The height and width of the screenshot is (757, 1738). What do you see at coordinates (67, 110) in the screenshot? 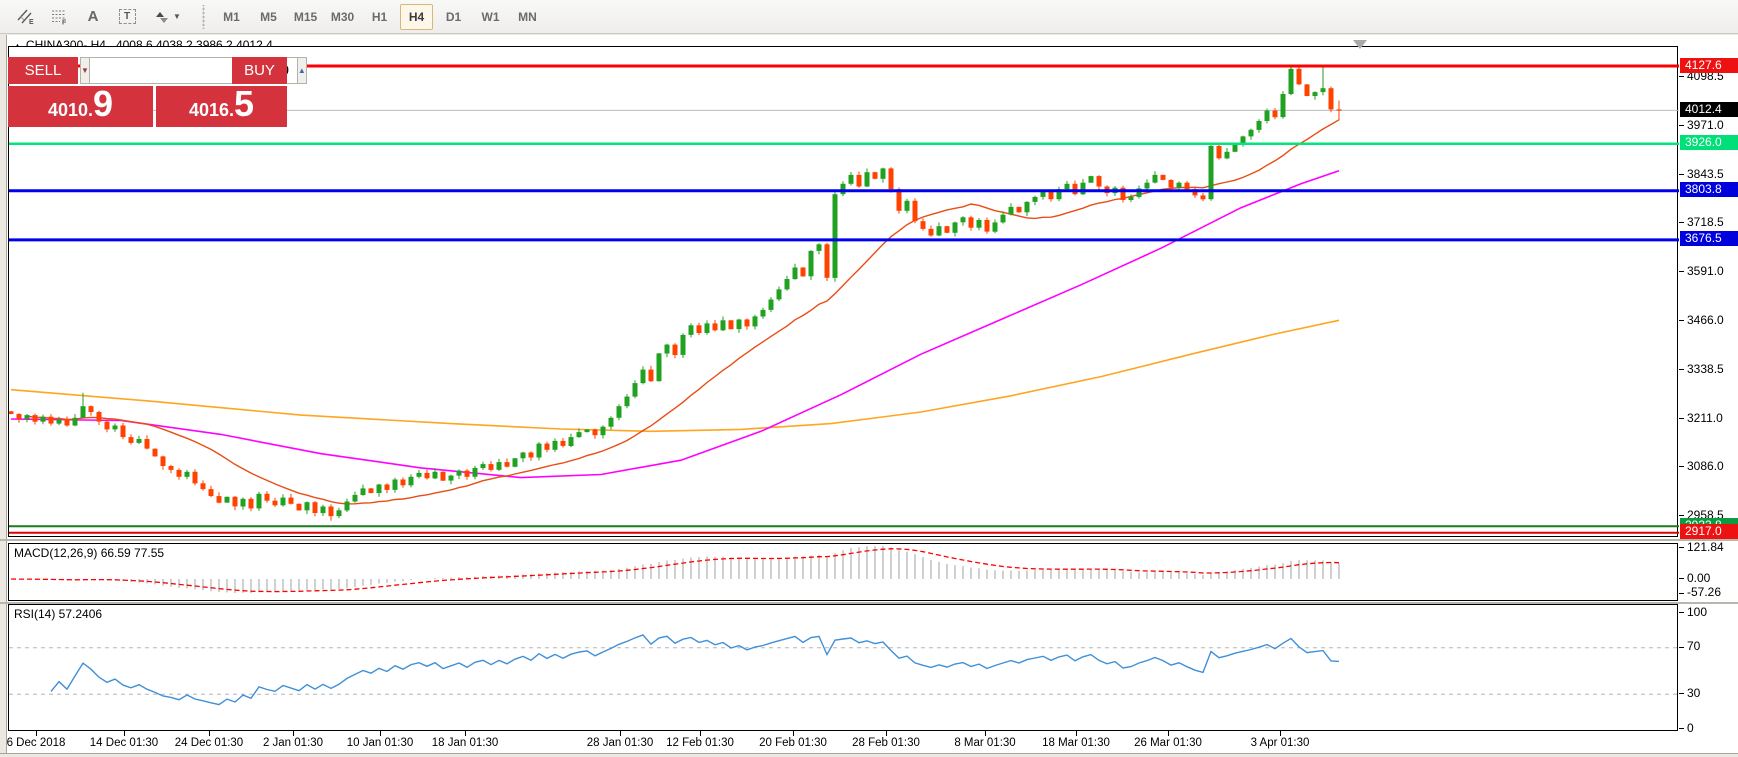
I see `sell-price-main: 4010` at bounding box center [67, 110].